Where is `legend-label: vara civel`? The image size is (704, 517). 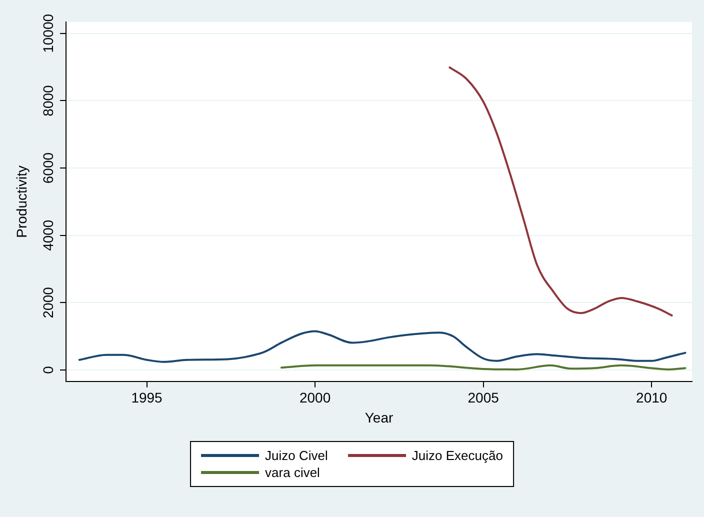 legend-label: vara civel is located at coordinates (292, 472).